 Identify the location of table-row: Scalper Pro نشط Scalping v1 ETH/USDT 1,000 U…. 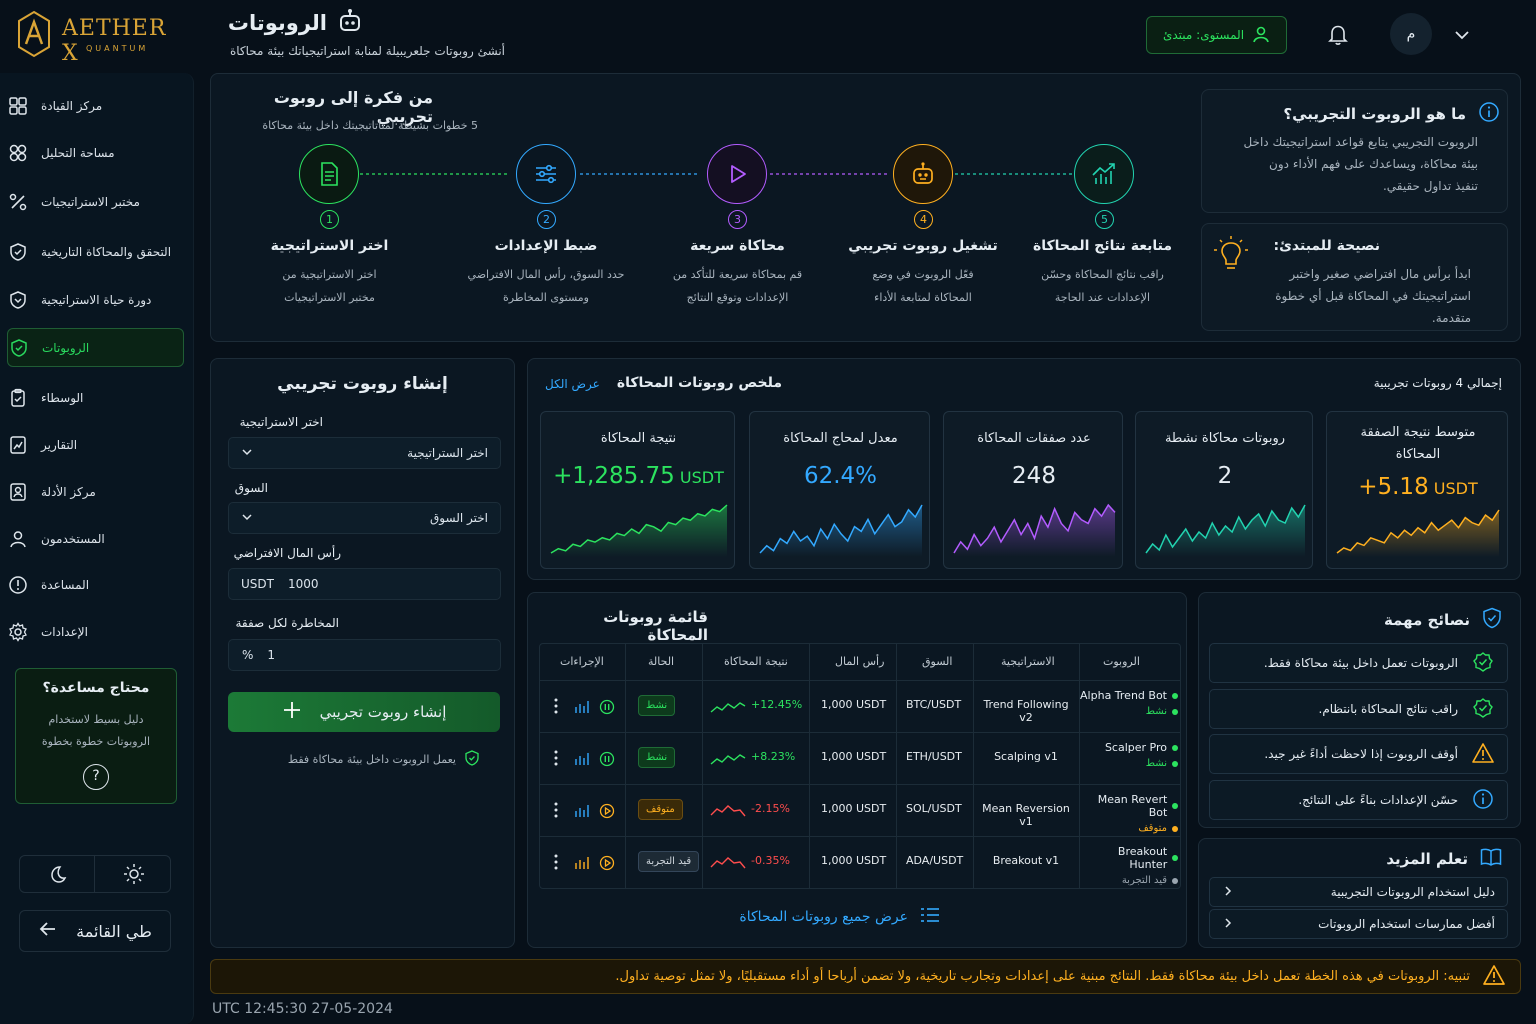
(860, 758).